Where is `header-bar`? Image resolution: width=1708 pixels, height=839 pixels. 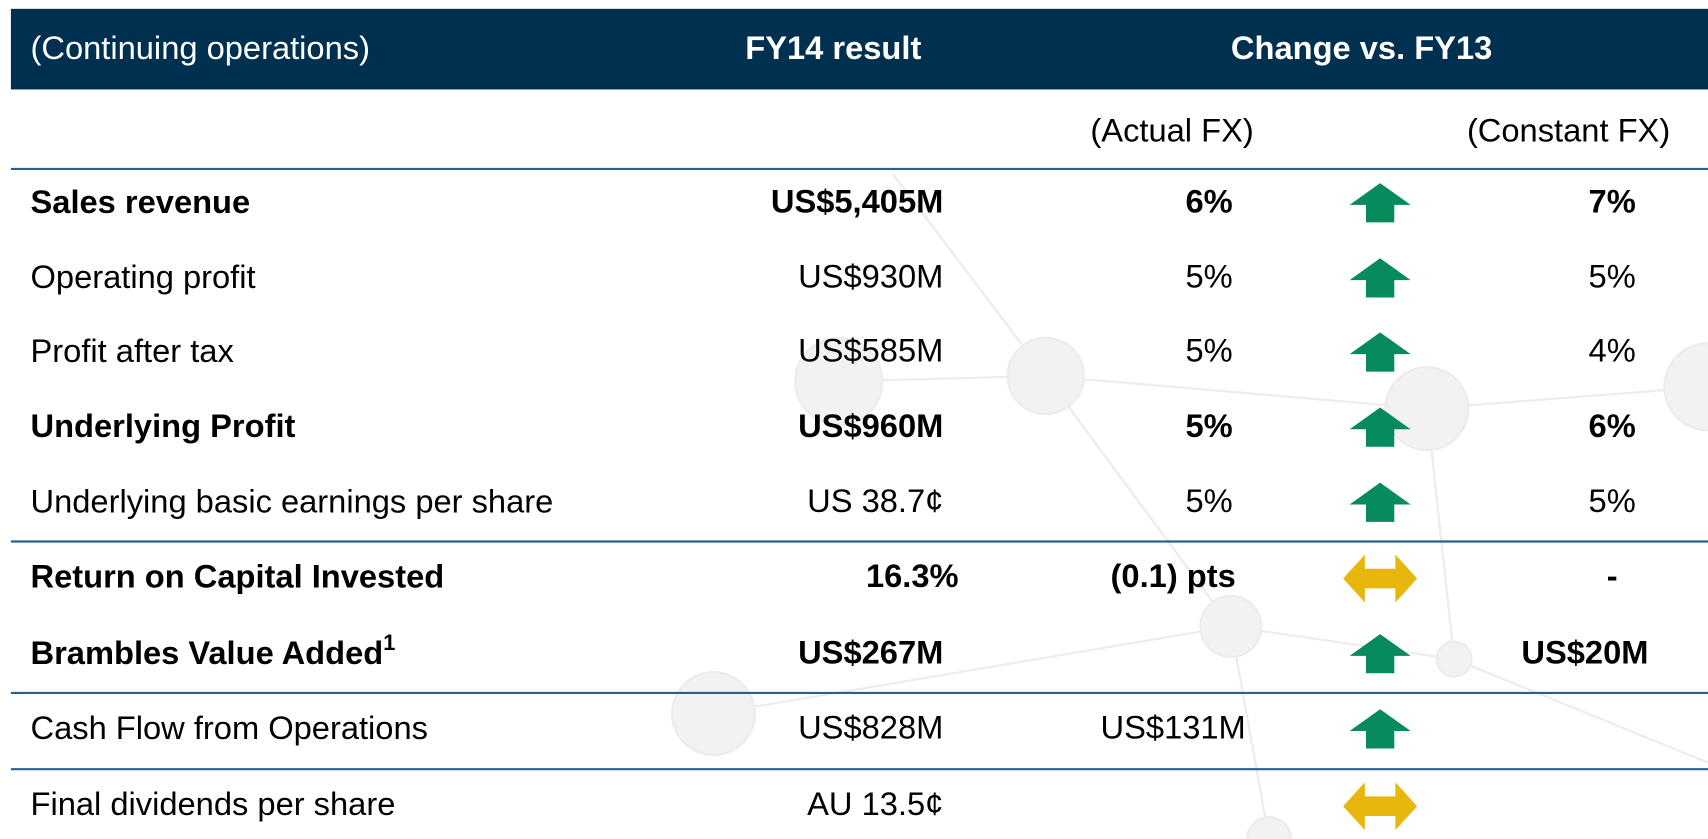
header-bar is located at coordinates (859, 49).